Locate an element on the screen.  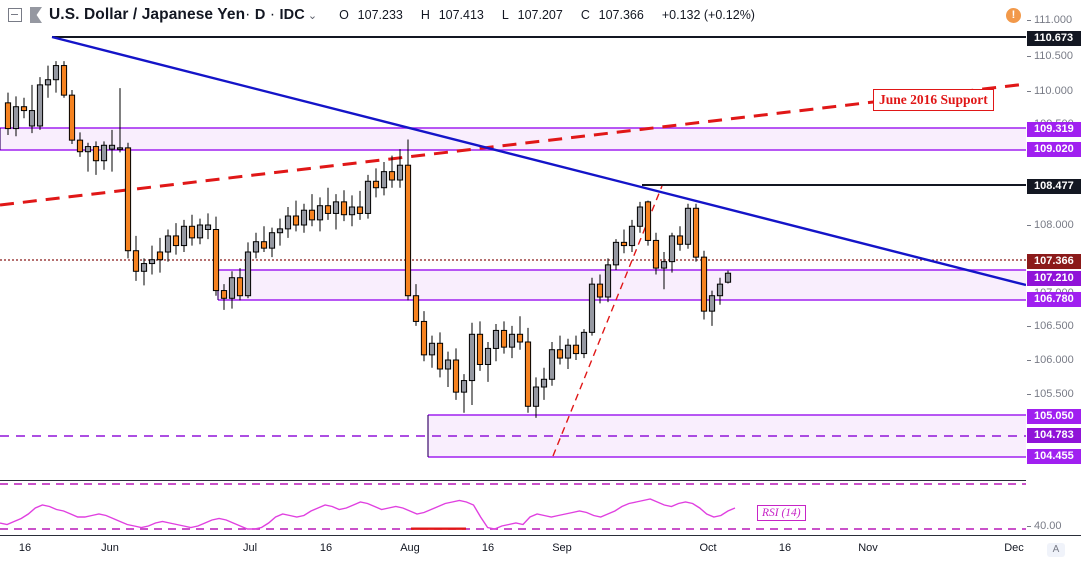
symbol-exchange: IDC is located at coordinates (292, 15).